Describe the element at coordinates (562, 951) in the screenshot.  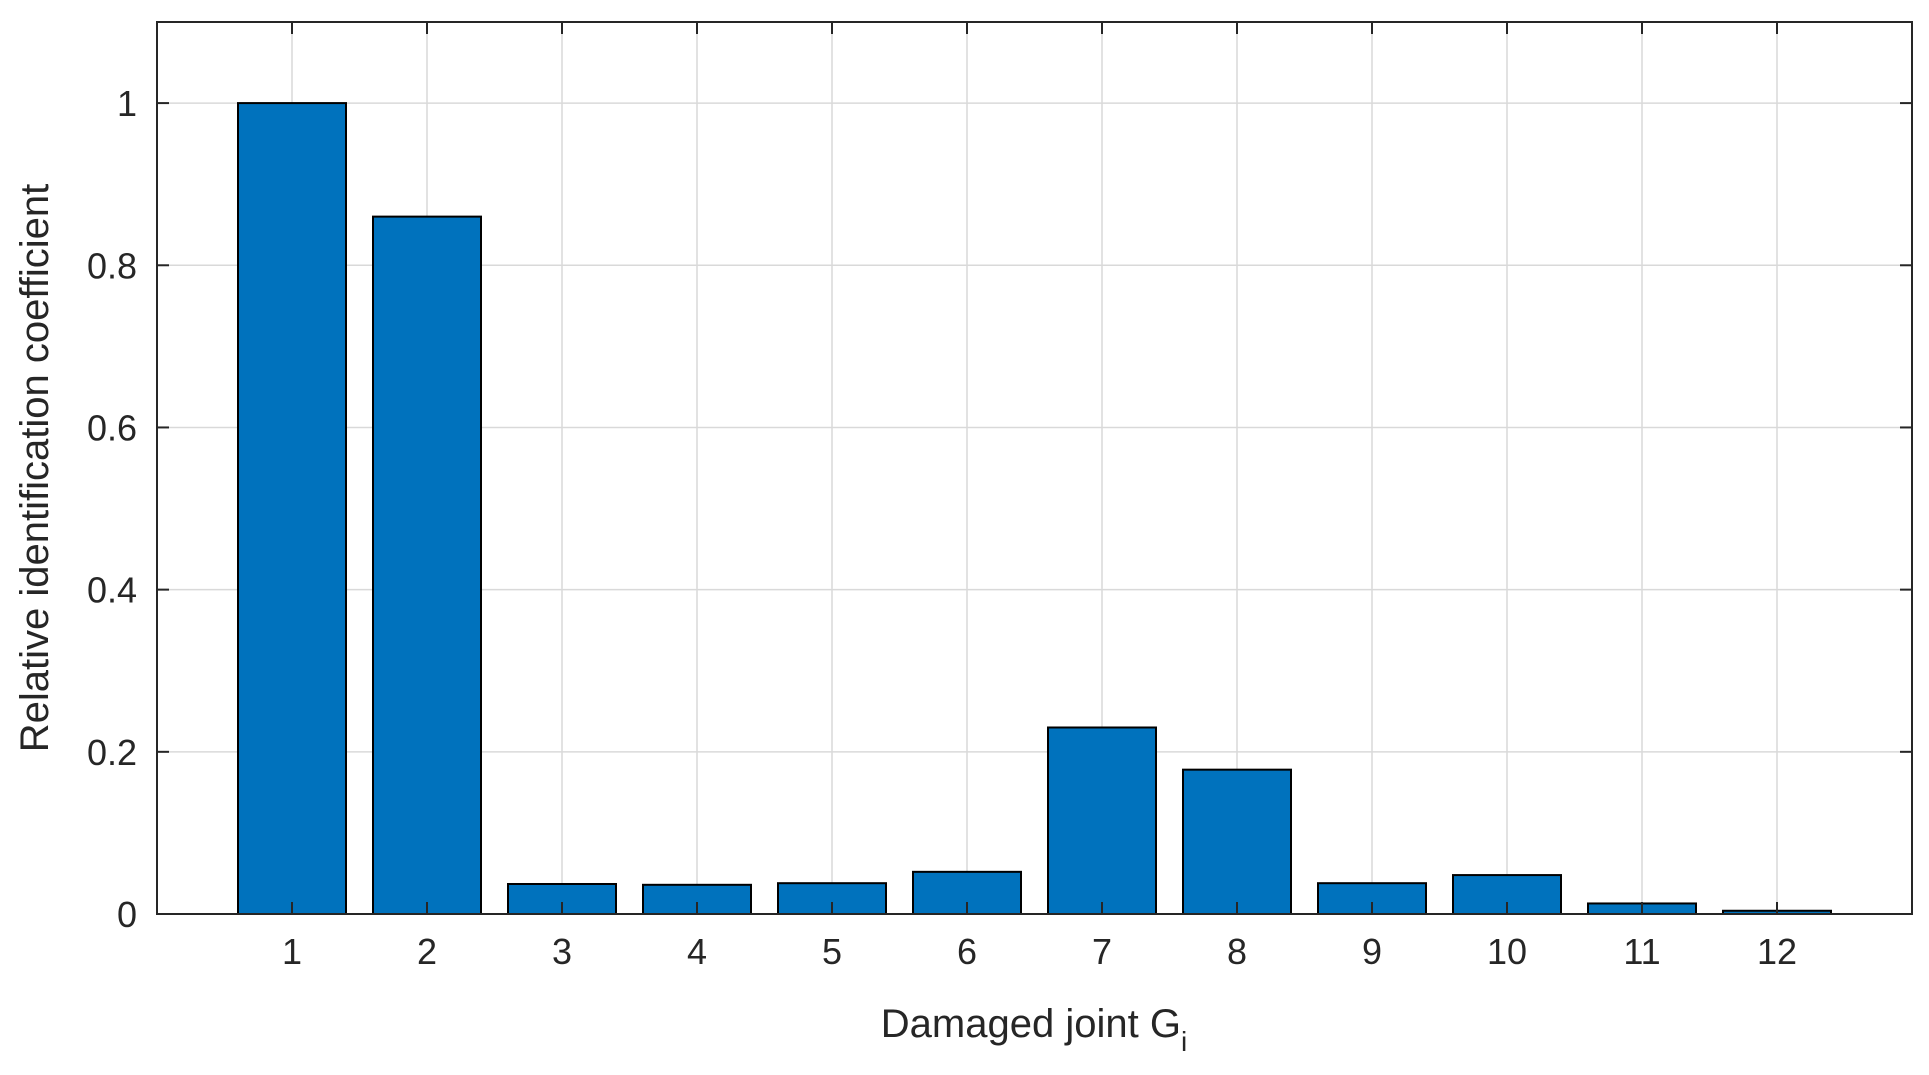
I see `x-tick-label: 3` at that location.